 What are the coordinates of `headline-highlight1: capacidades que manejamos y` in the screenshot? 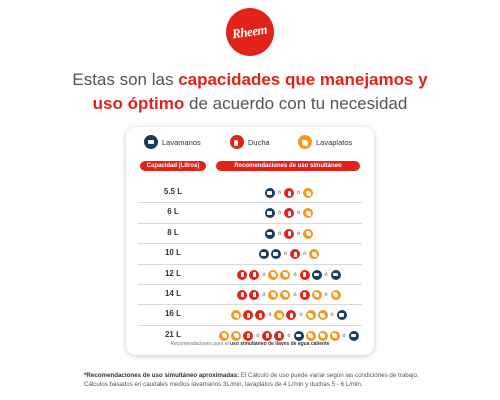 It's located at (303, 79).